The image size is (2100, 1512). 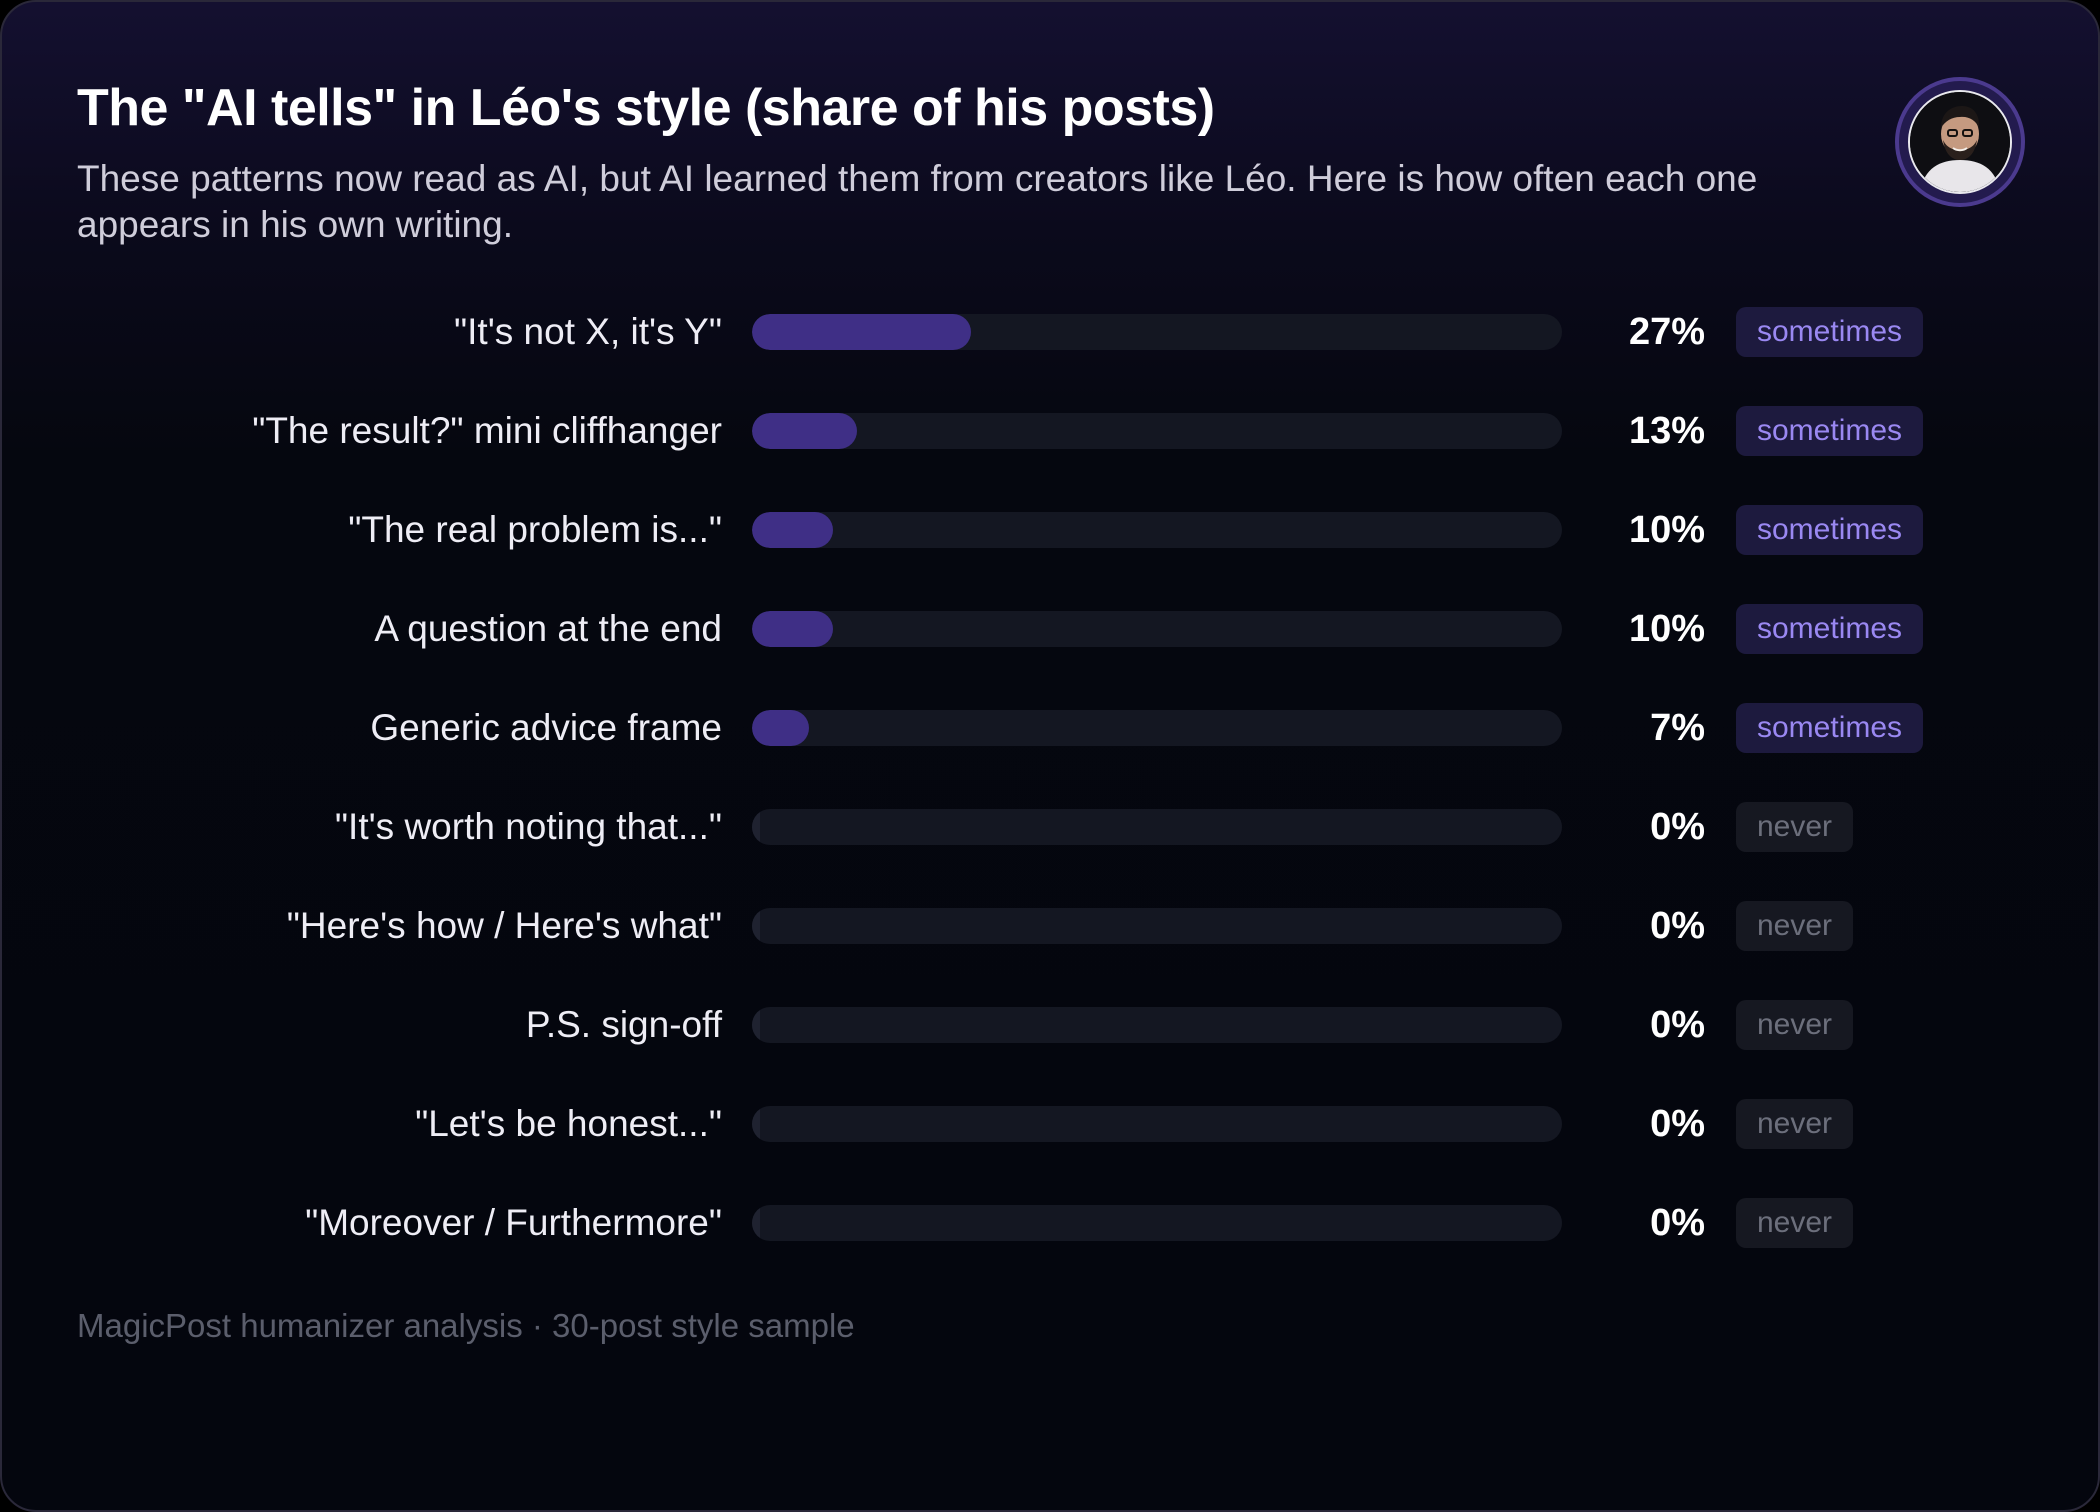 I want to click on category-label: "The real problem is...", so click(x=535, y=529).